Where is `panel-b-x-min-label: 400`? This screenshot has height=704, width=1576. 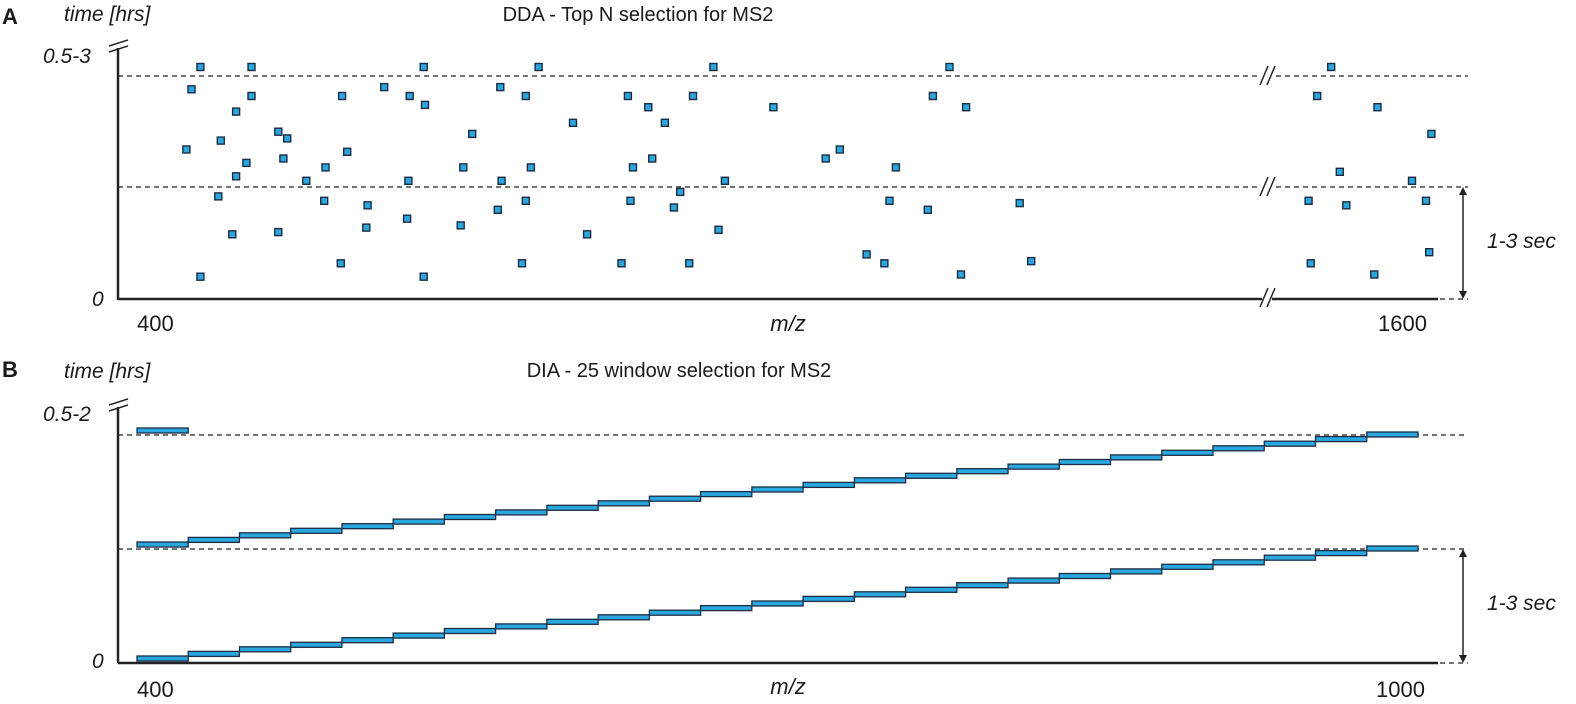
panel-b-x-min-label: 400 is located at coordinates (155, 689).